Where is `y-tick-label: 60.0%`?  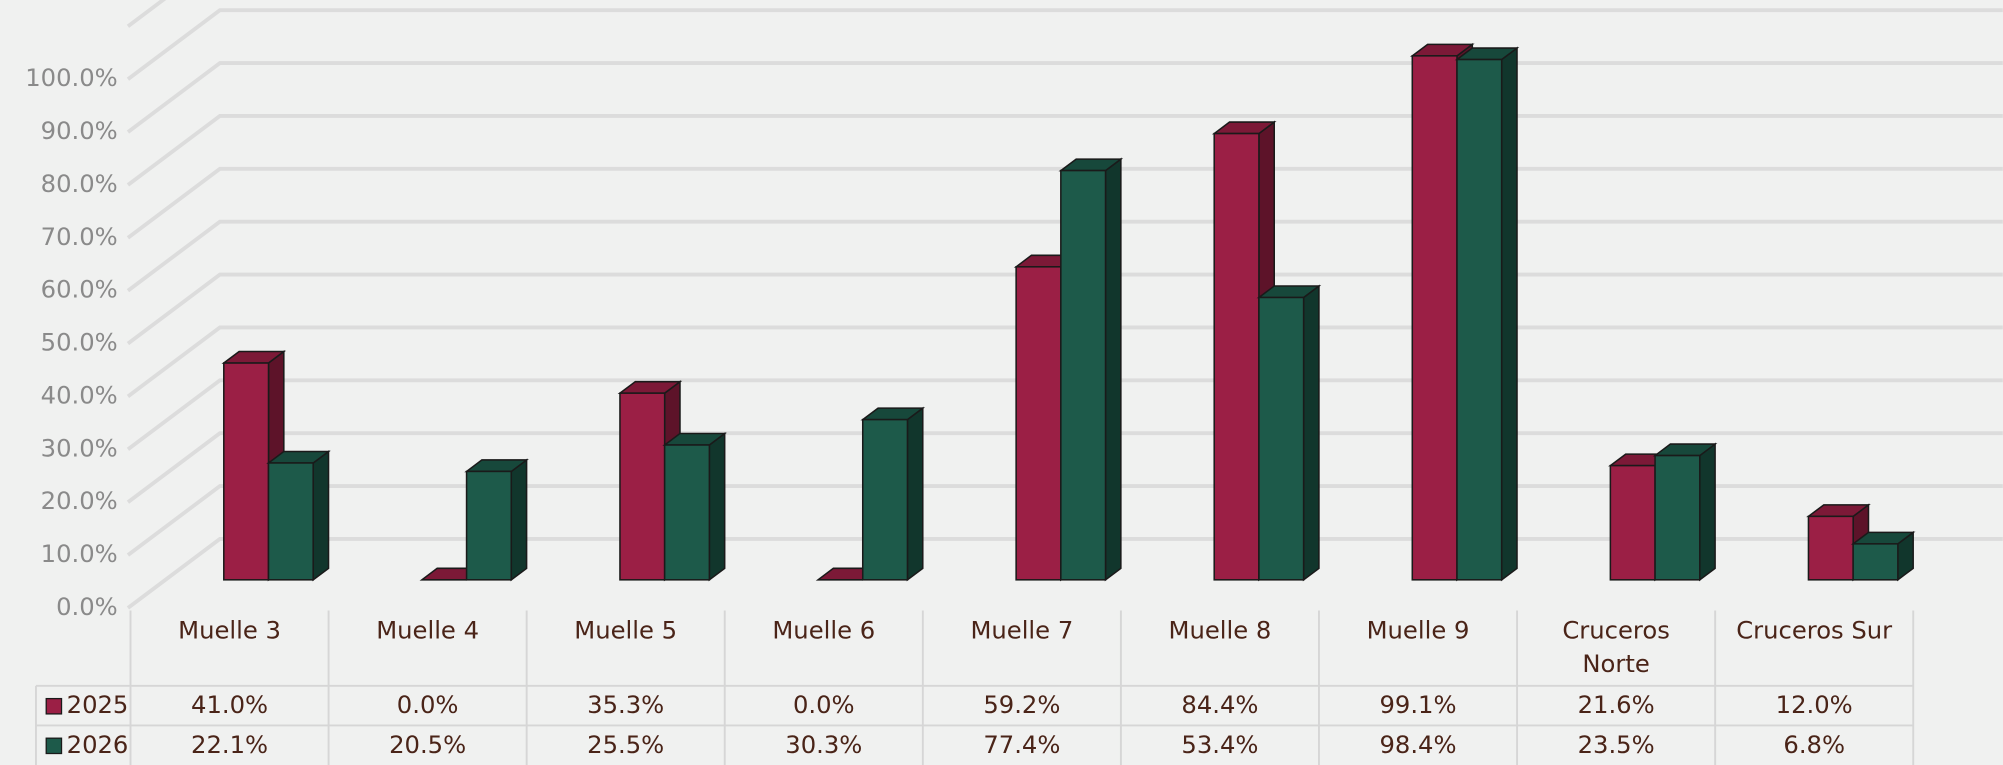
y-tick-label: 60.0% is located at coordinates (79, 289).